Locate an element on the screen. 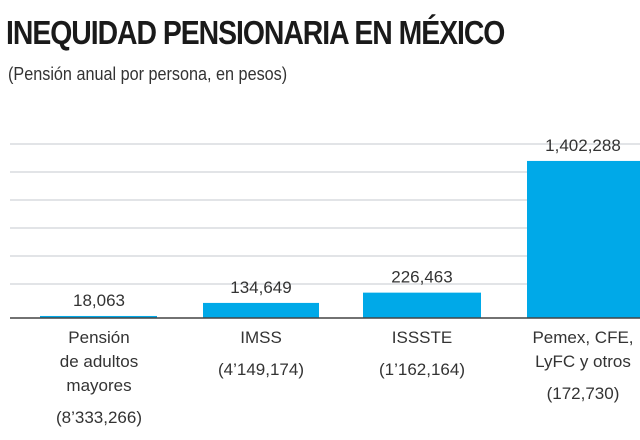 Image resolution: width=640 pixels, height=440 pixels. category-name: de adultos is located at coordinates (99, 361).